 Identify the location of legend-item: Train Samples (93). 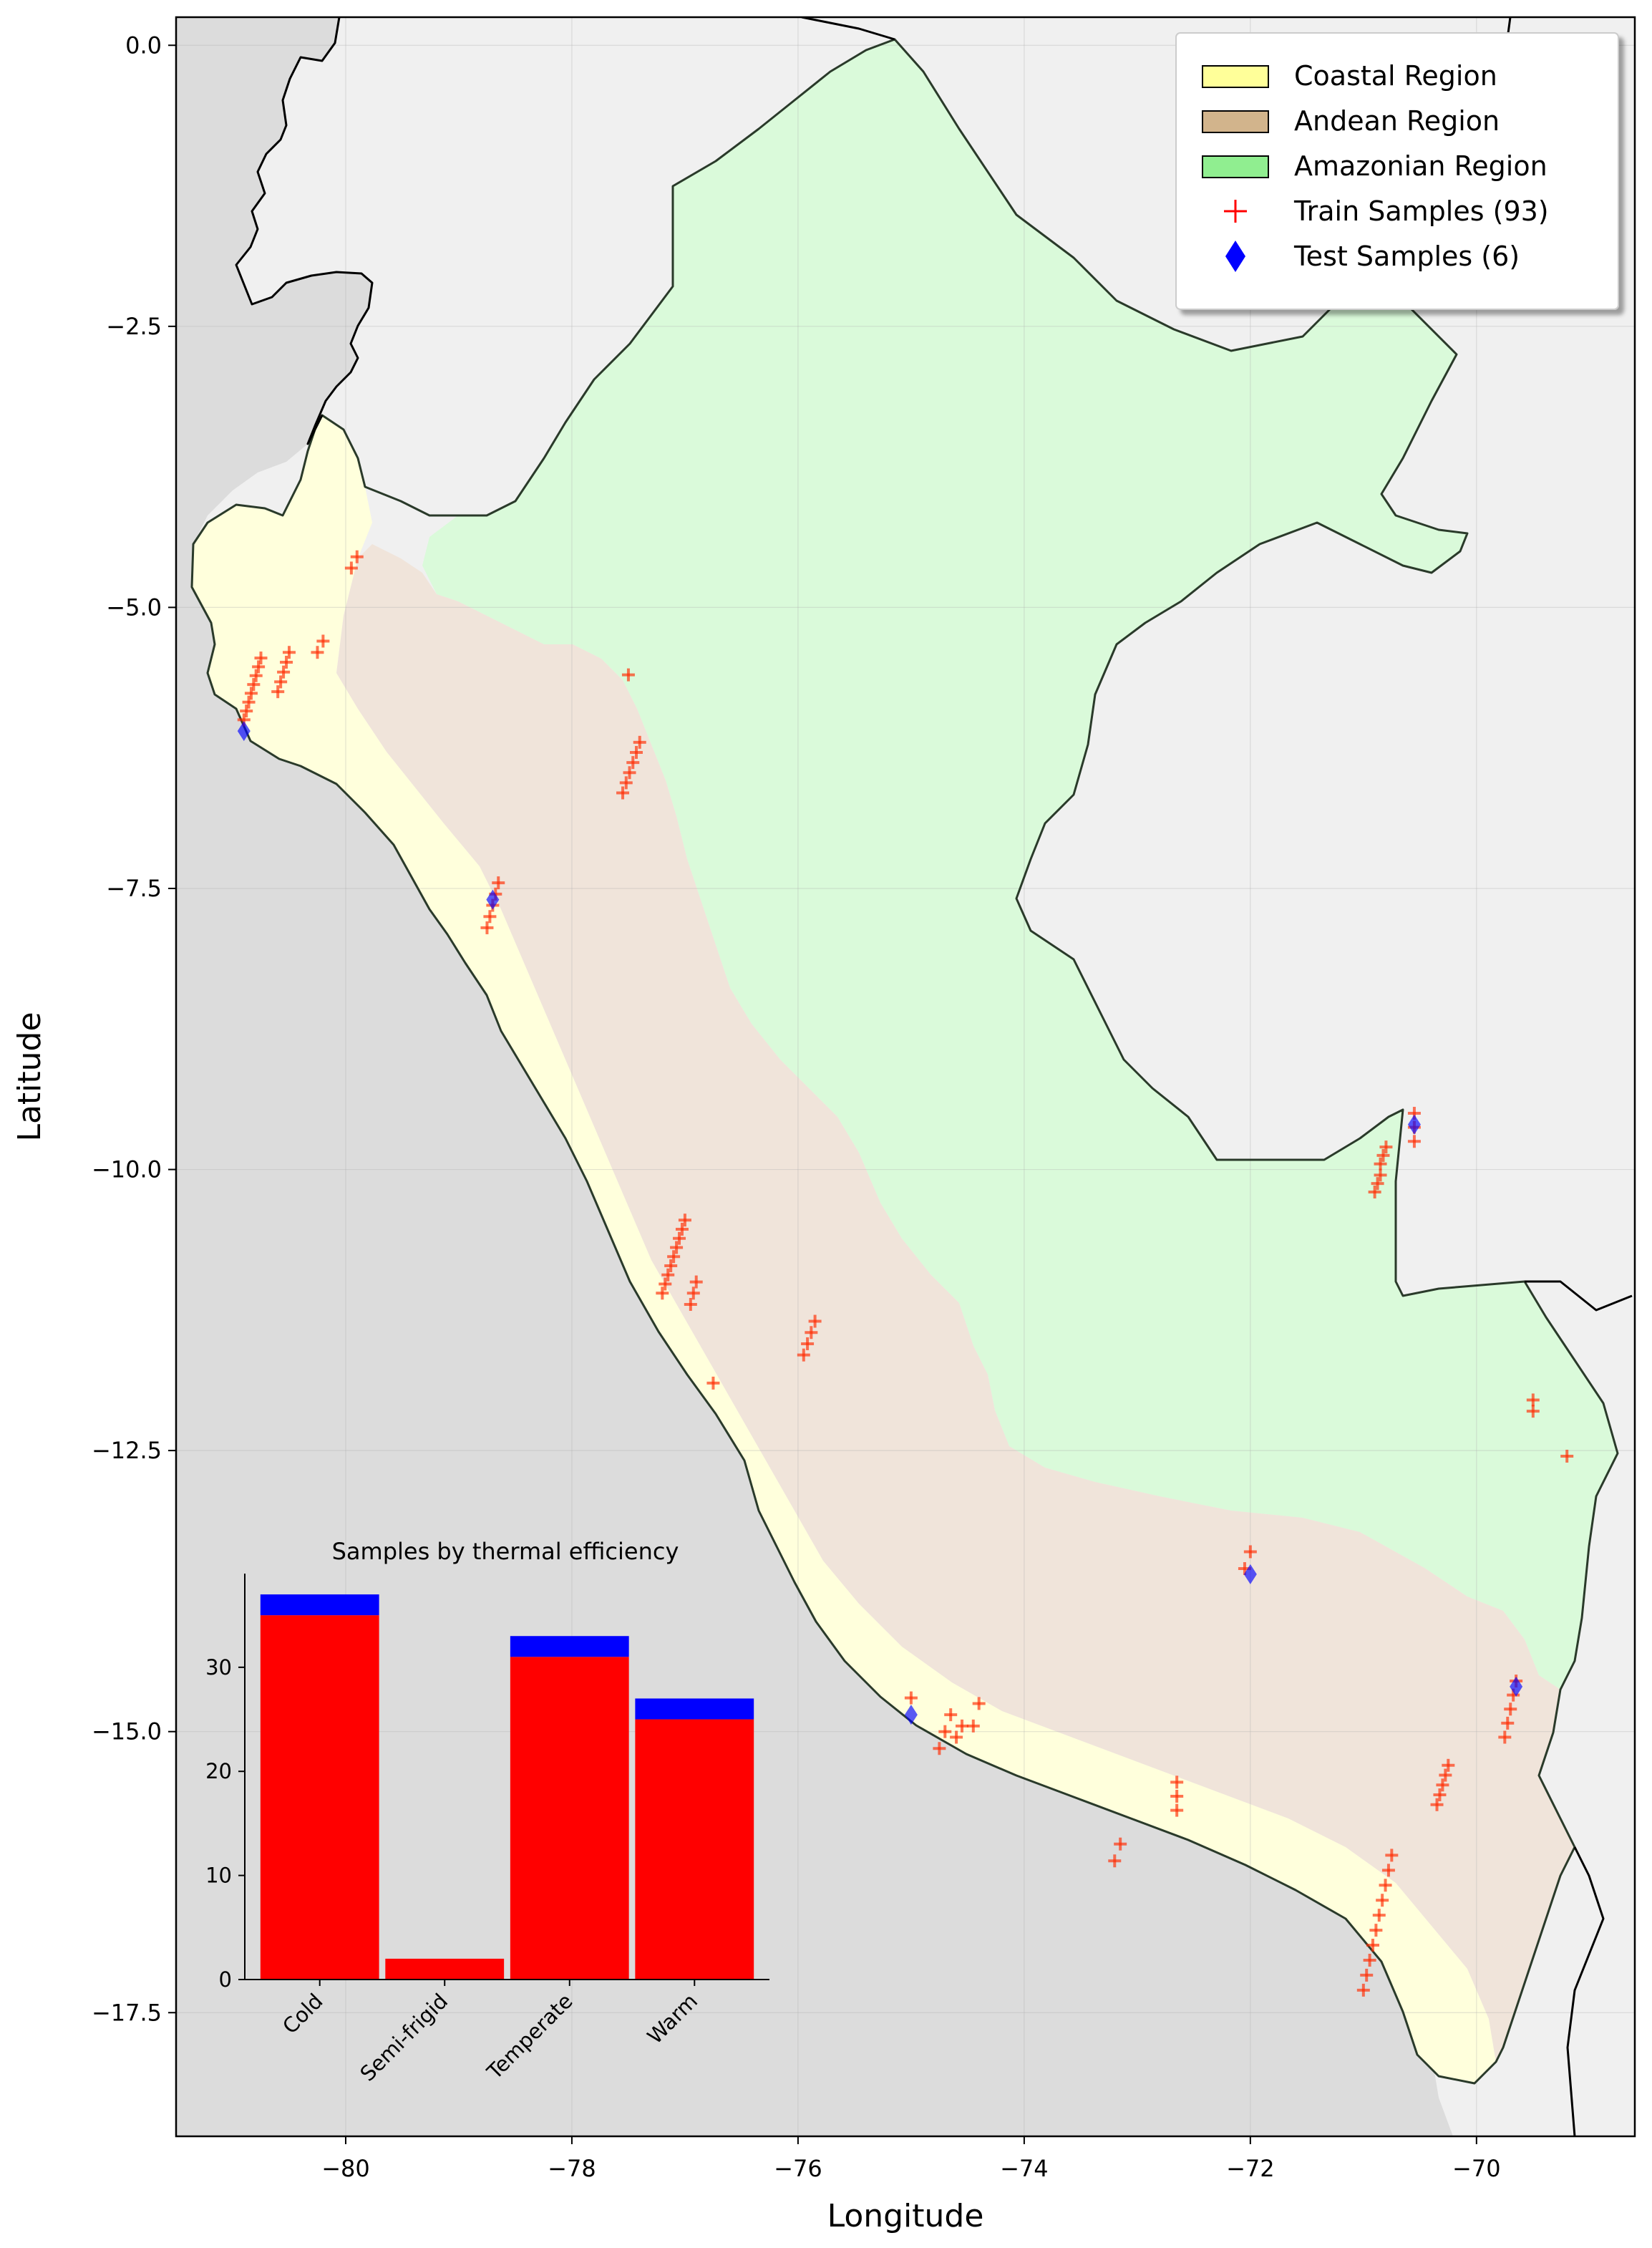
(1386, 211).